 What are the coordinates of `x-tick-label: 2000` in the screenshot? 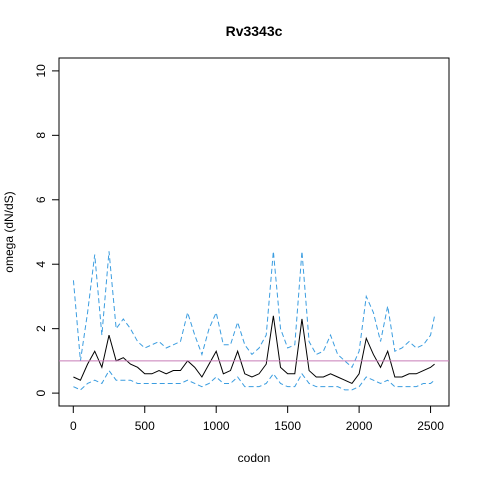 It's located at (359, 426).